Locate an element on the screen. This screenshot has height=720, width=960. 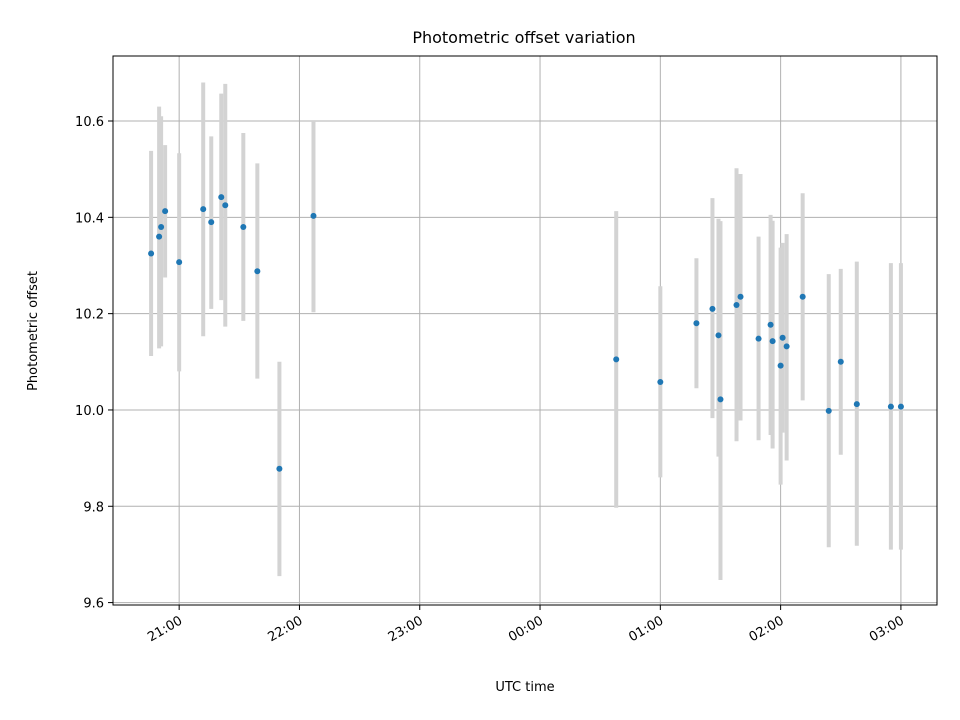
chart-title: Photometric offset variation is located at coordinates (523, 37).